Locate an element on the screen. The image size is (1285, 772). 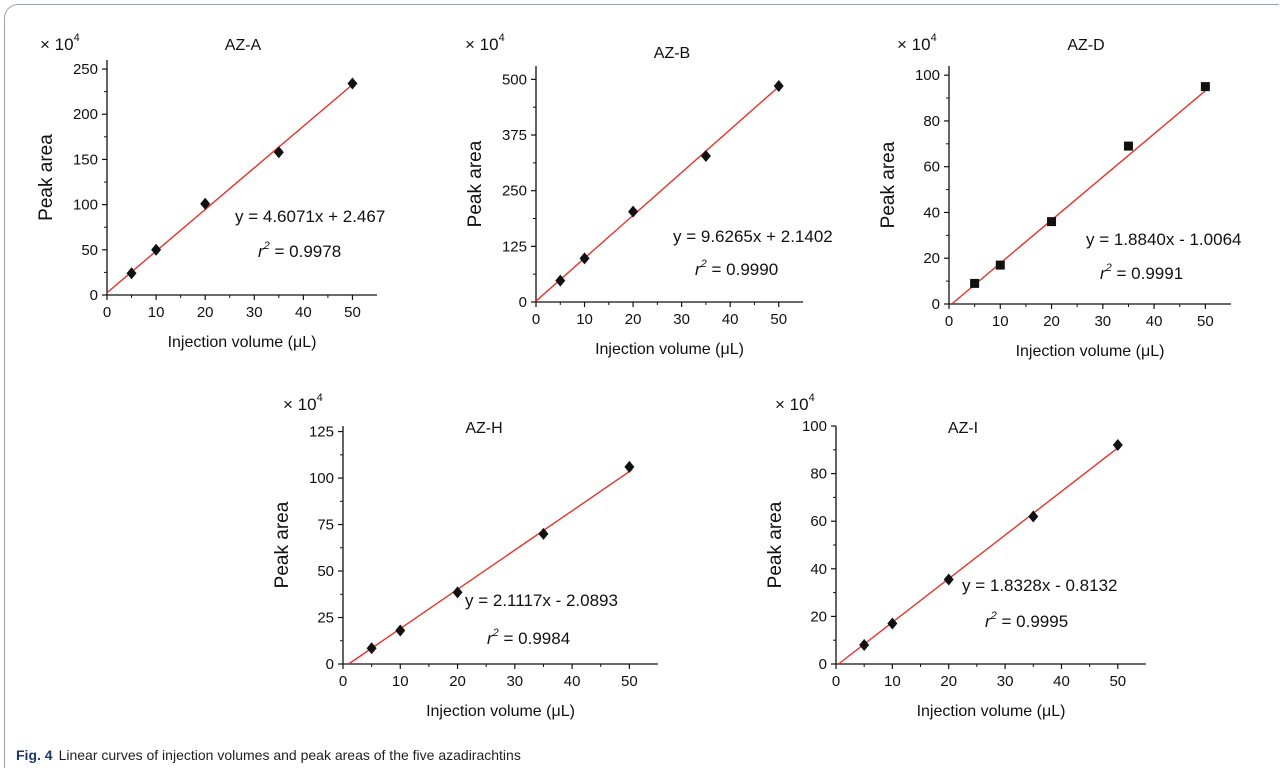
chart-1-x-tick-label: 10 is located at coordinates (584, 319).